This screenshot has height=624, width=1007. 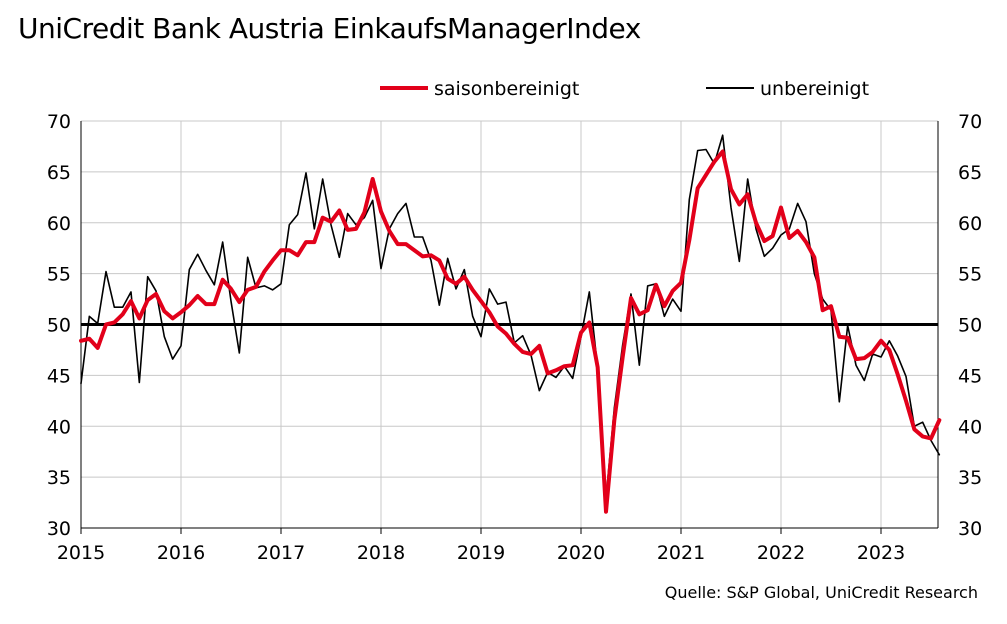 I want to click on y-tick-label-right-35: 35, so click(x=970, y=478).